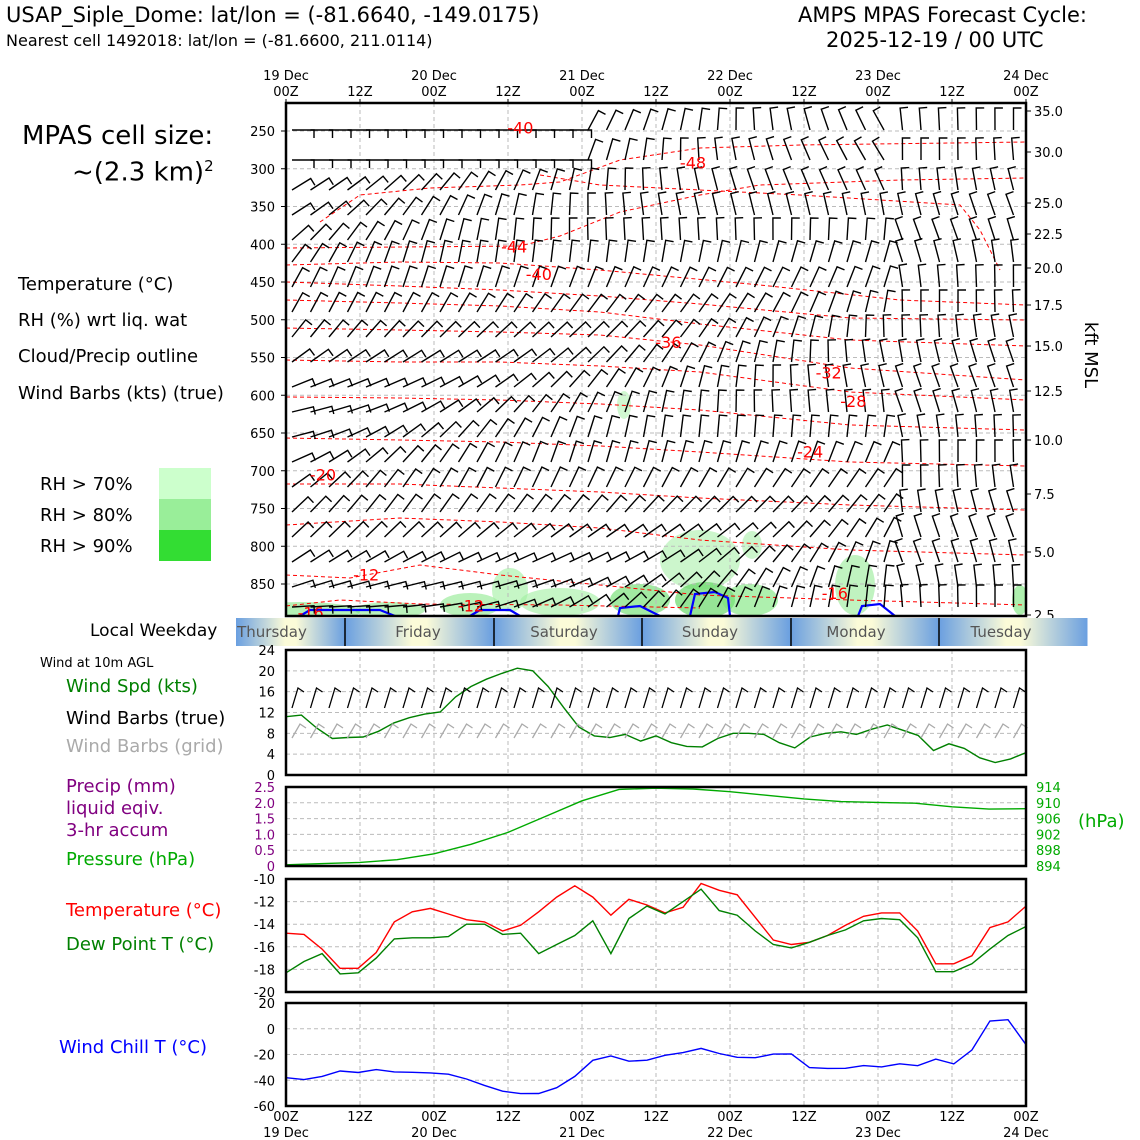  I want to click on rh-shading, so click(700, 560).